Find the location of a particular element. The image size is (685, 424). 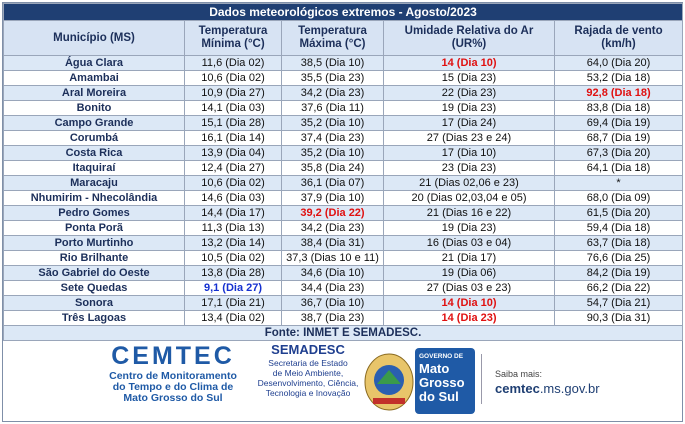

text-line: do Tempo e do Clima de is located at coordinates (173, 387).